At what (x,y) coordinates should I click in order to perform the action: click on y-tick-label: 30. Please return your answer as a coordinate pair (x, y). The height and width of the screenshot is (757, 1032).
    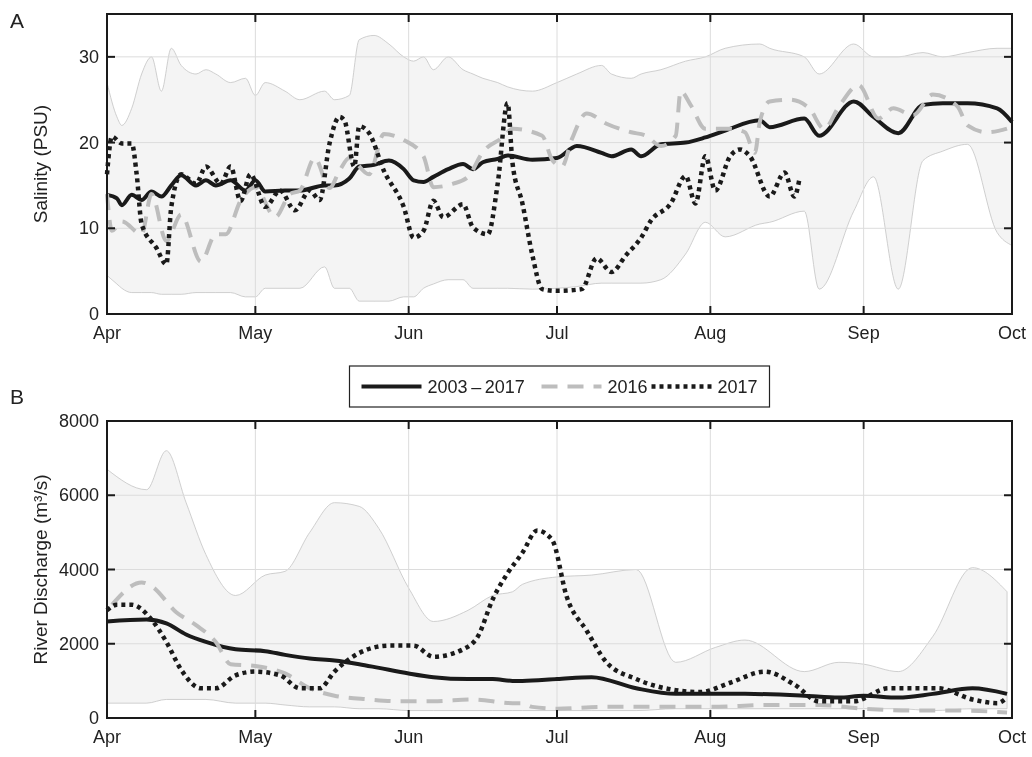
    Looking at the image, I should click on (88, 56).